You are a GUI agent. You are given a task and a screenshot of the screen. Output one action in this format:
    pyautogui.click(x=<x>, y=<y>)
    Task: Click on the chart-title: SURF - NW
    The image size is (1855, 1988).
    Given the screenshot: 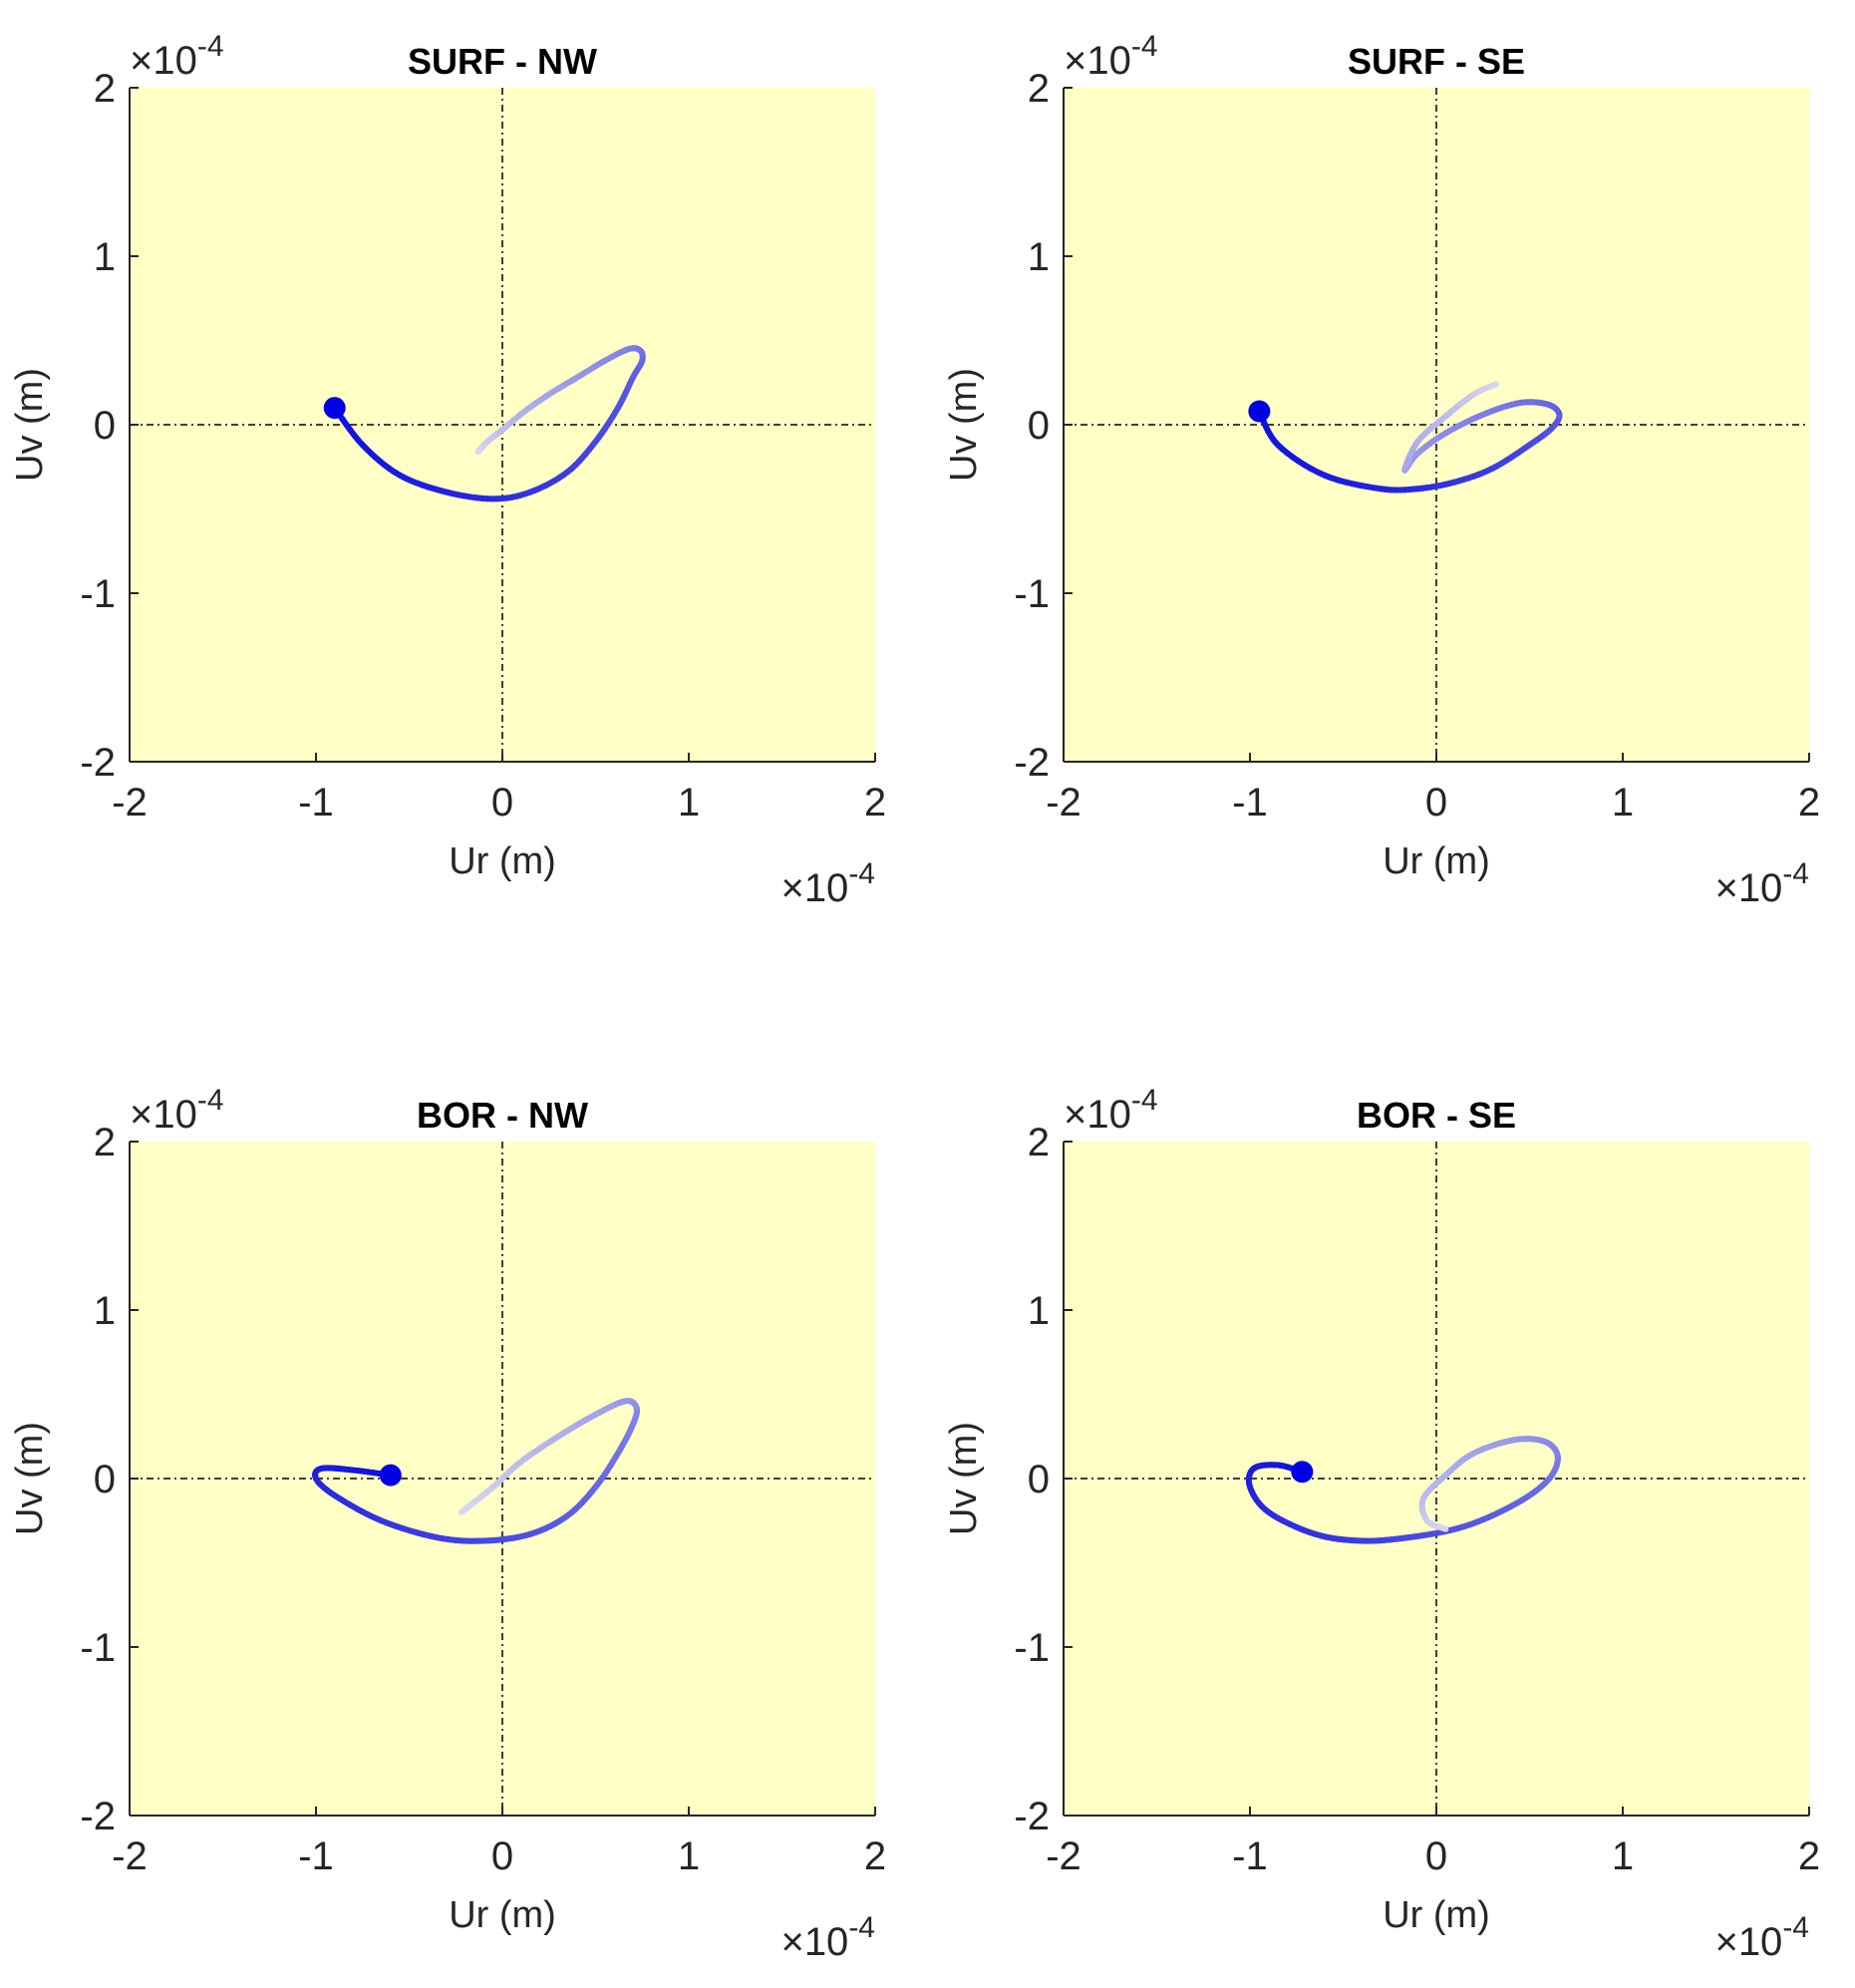 What is the action you would take?
    pyautogui.click(x=502, y=61)
    